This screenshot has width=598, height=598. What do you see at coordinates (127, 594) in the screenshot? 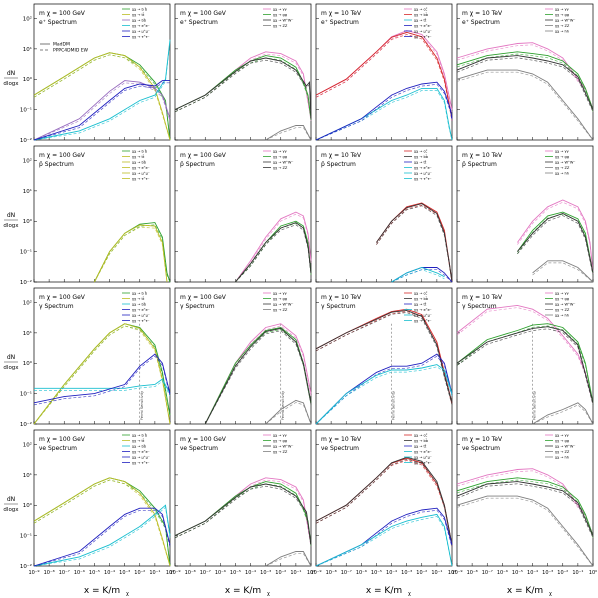
I see `x-axis-label-subscript: χ` at bounding box center [127, 594].